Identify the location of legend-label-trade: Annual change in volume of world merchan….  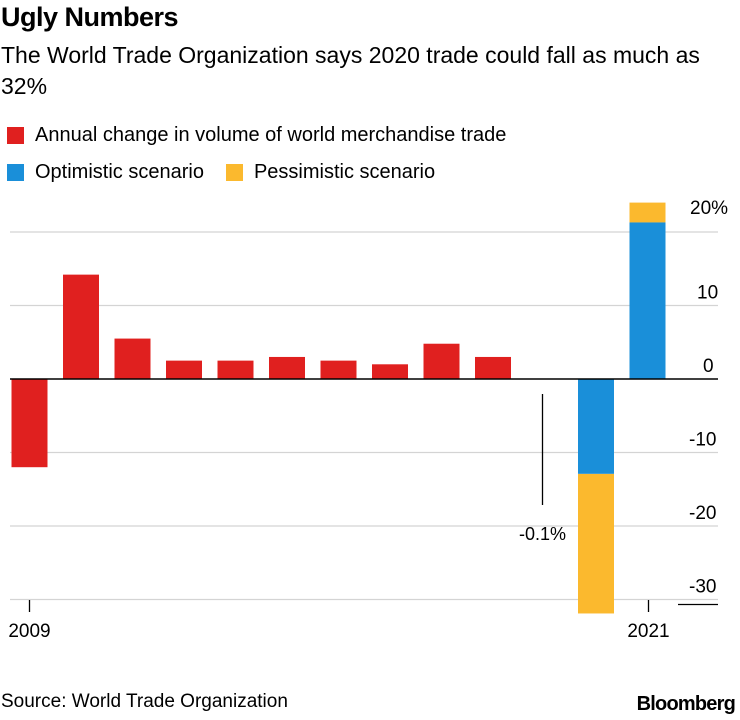
(271, 135).